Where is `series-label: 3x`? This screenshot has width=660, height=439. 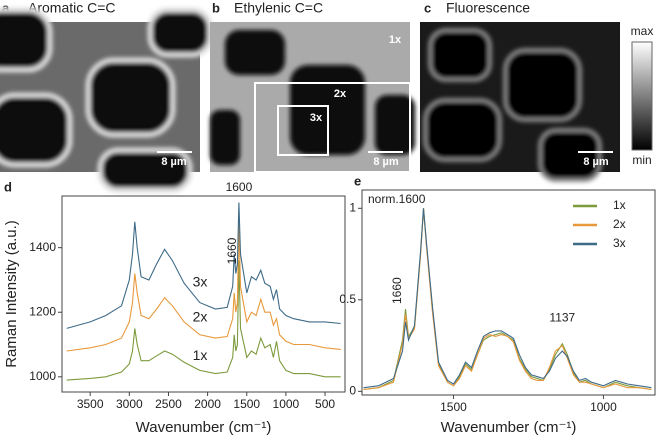
series-label: 3x is located at coordinates (200, 281).